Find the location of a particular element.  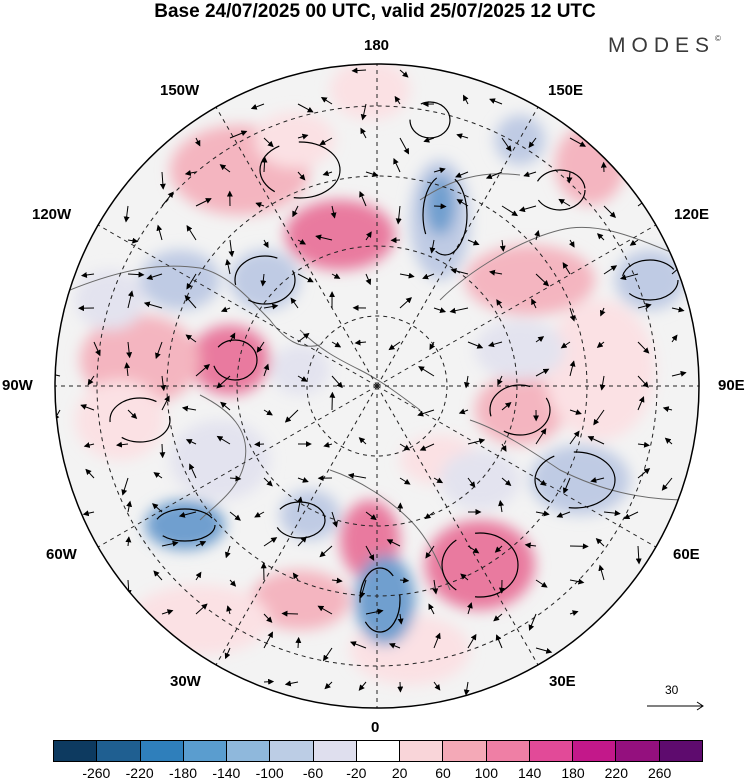

lon-label-150e: 150E is located at coordinates (566, 90).